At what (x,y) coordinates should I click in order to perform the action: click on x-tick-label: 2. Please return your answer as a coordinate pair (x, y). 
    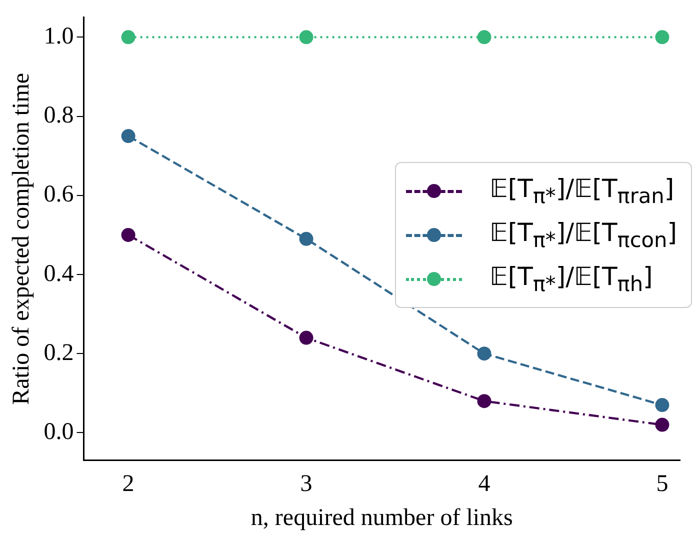
    Looking at the image, I should click on (128, 484).